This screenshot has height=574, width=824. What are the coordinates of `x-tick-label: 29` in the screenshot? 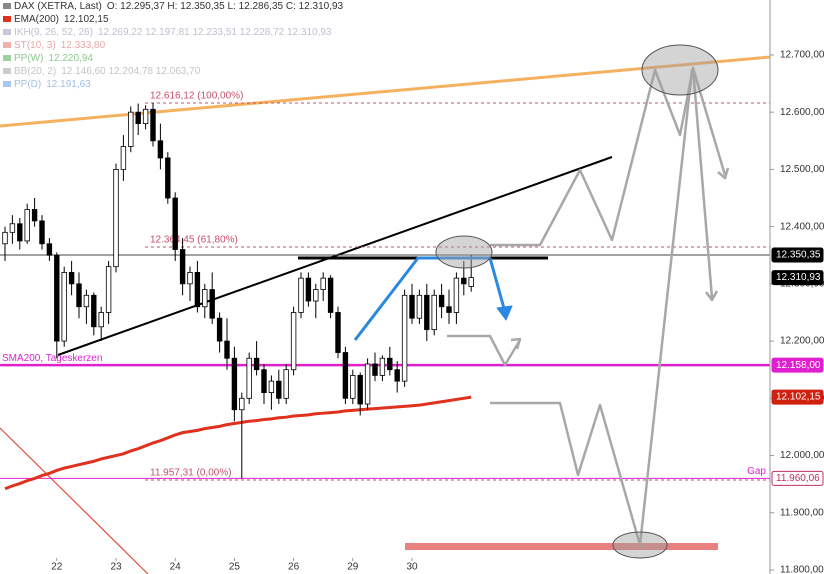 It's located at (353, 567).